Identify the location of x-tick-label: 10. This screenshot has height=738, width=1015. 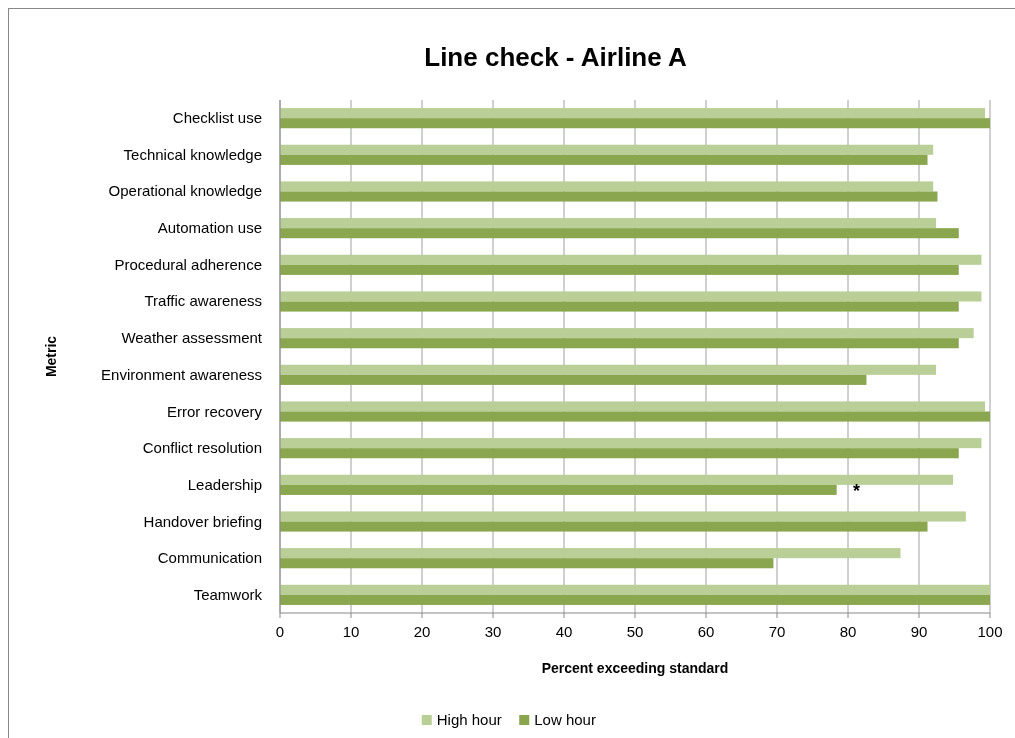
(351, 631).